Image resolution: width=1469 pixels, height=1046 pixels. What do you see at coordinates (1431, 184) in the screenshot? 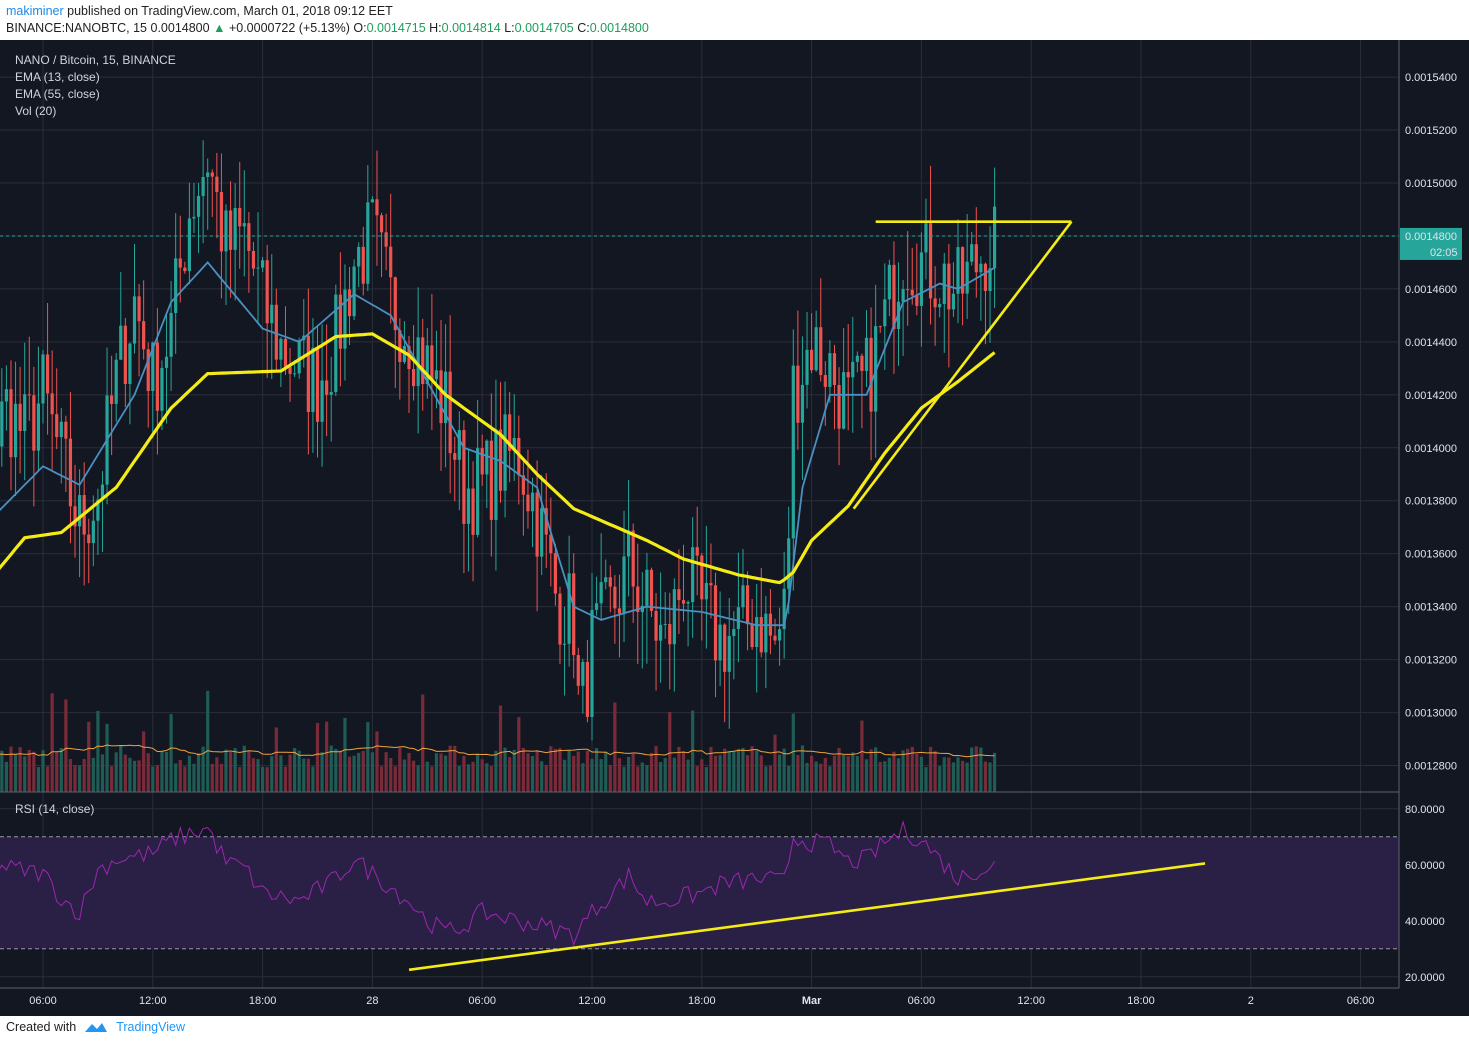
I see `price-tick: 0.0015000` at bounding box center [1431, 184].